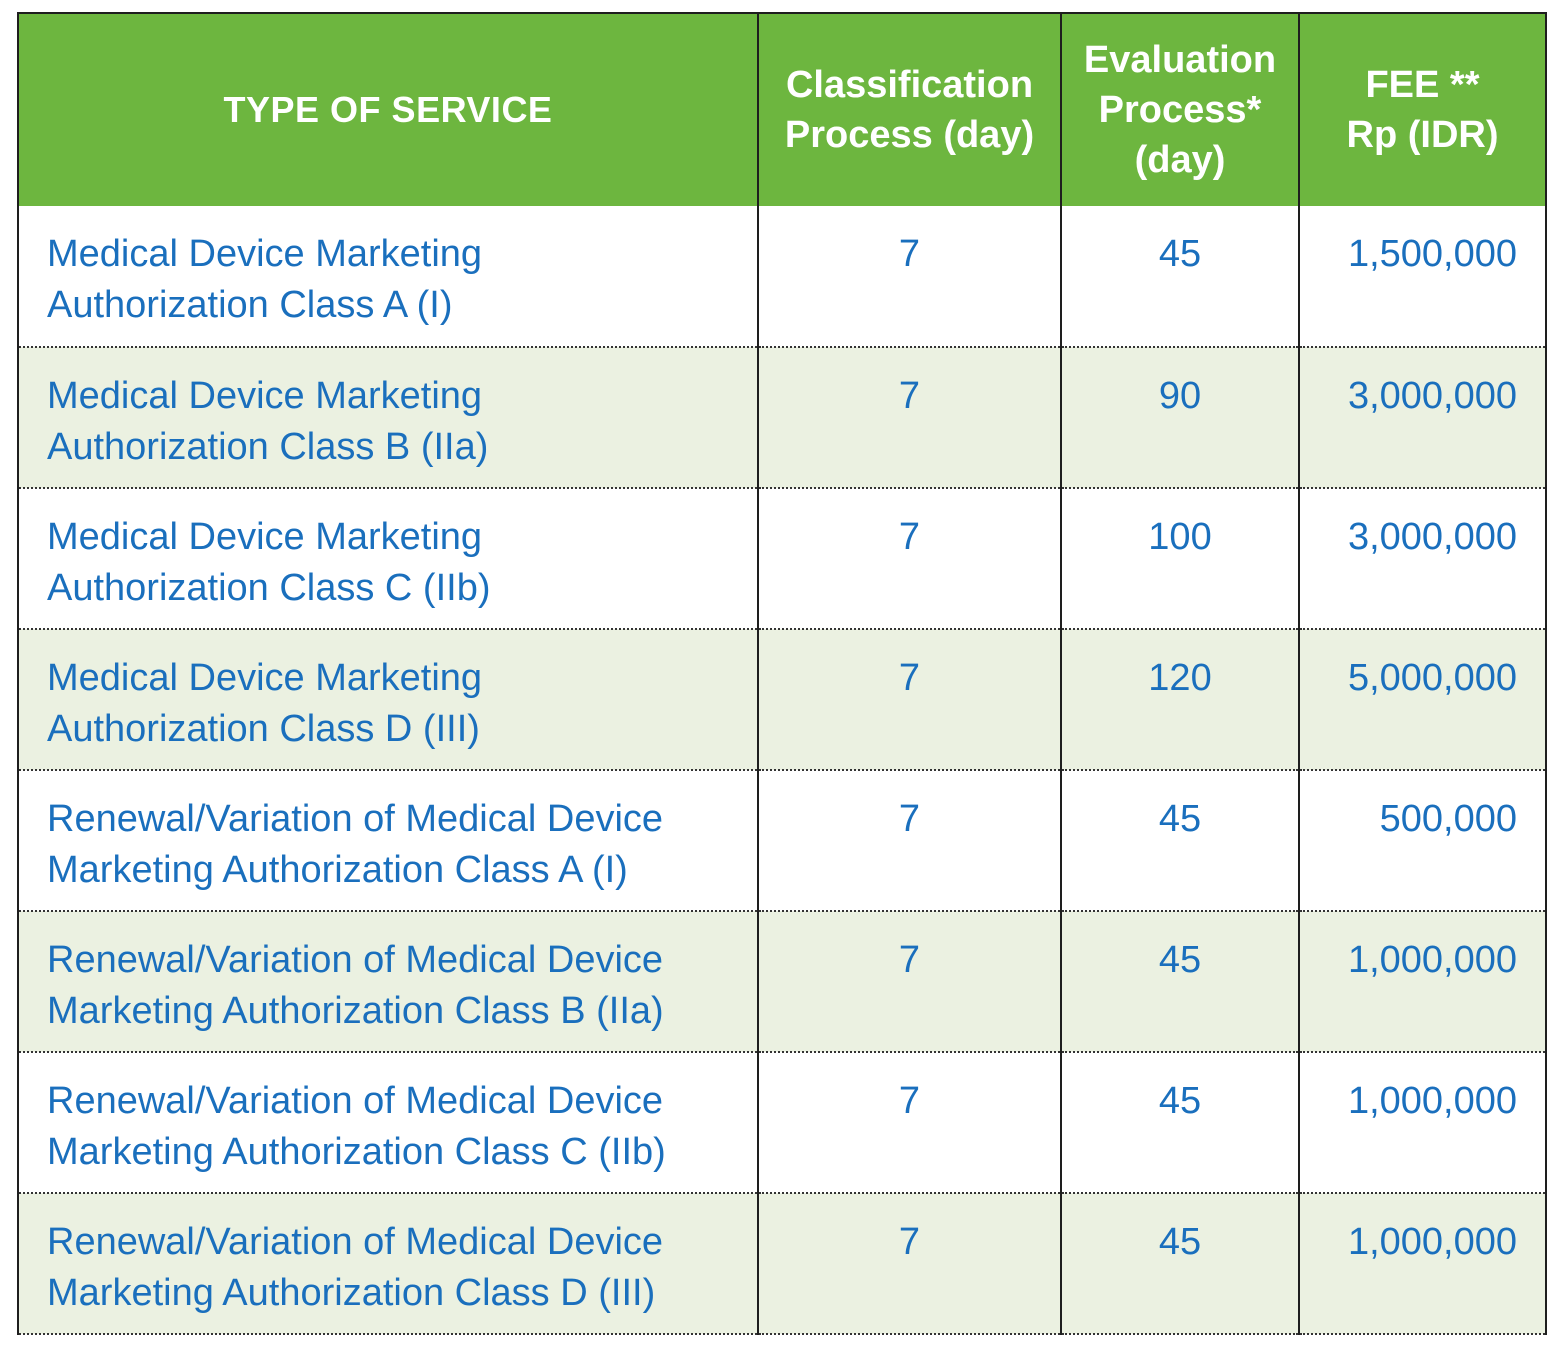 The image size is (1556, 1365). Describe the element at coordinates (1180, 700) in the screenshot. I see `evaluation-cell: 120` at that location.